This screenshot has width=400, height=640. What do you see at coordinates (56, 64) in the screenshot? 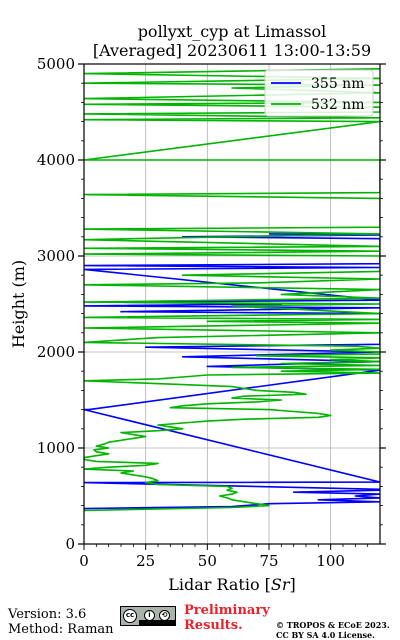
I see `y-tick-label: 5000` at bounding box center [56, 64].